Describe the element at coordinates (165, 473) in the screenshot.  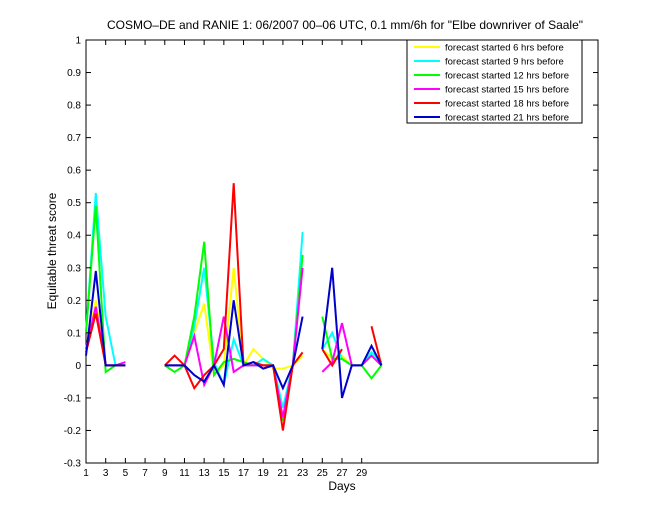
I see `x-tick-label: 9` at that location.